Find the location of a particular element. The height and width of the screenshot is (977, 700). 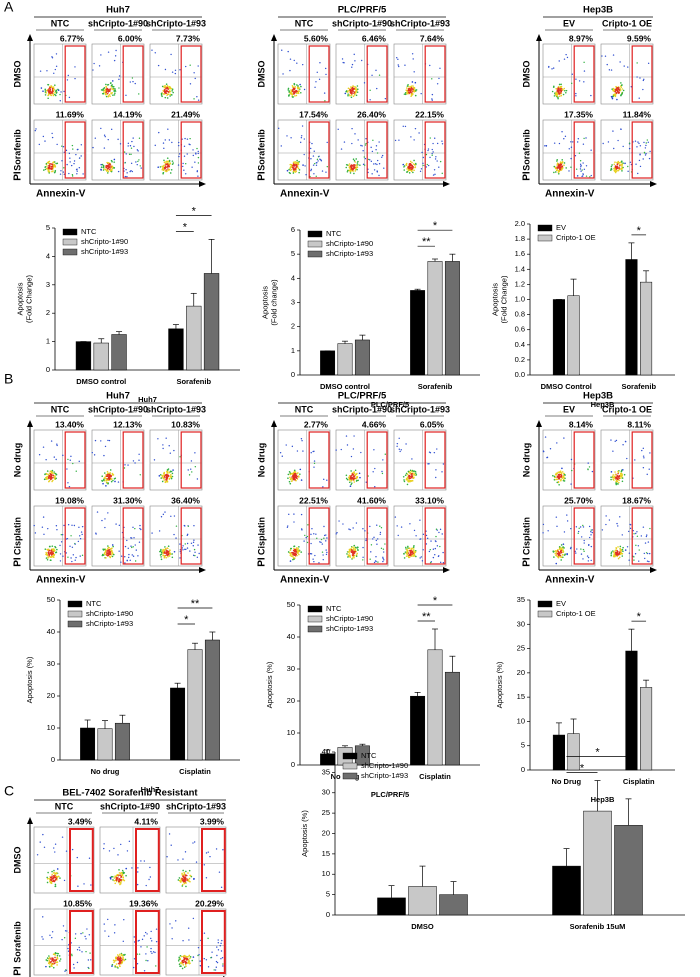

column-header: NTC is located at coordinates (304, 23).